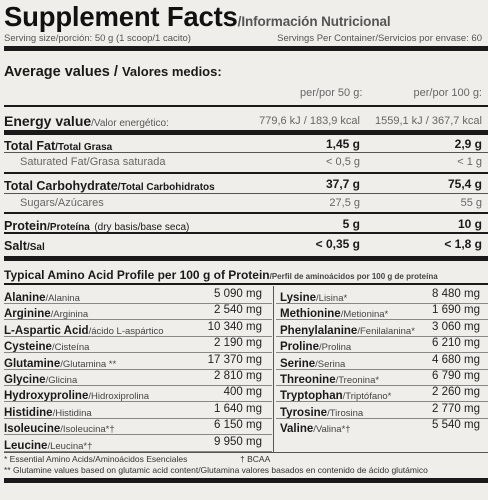 Image resolution: width=488 pixels, height=500 pixels. I want to click on amino-acid-name-es: /Glutamina **, so click(88, 364).